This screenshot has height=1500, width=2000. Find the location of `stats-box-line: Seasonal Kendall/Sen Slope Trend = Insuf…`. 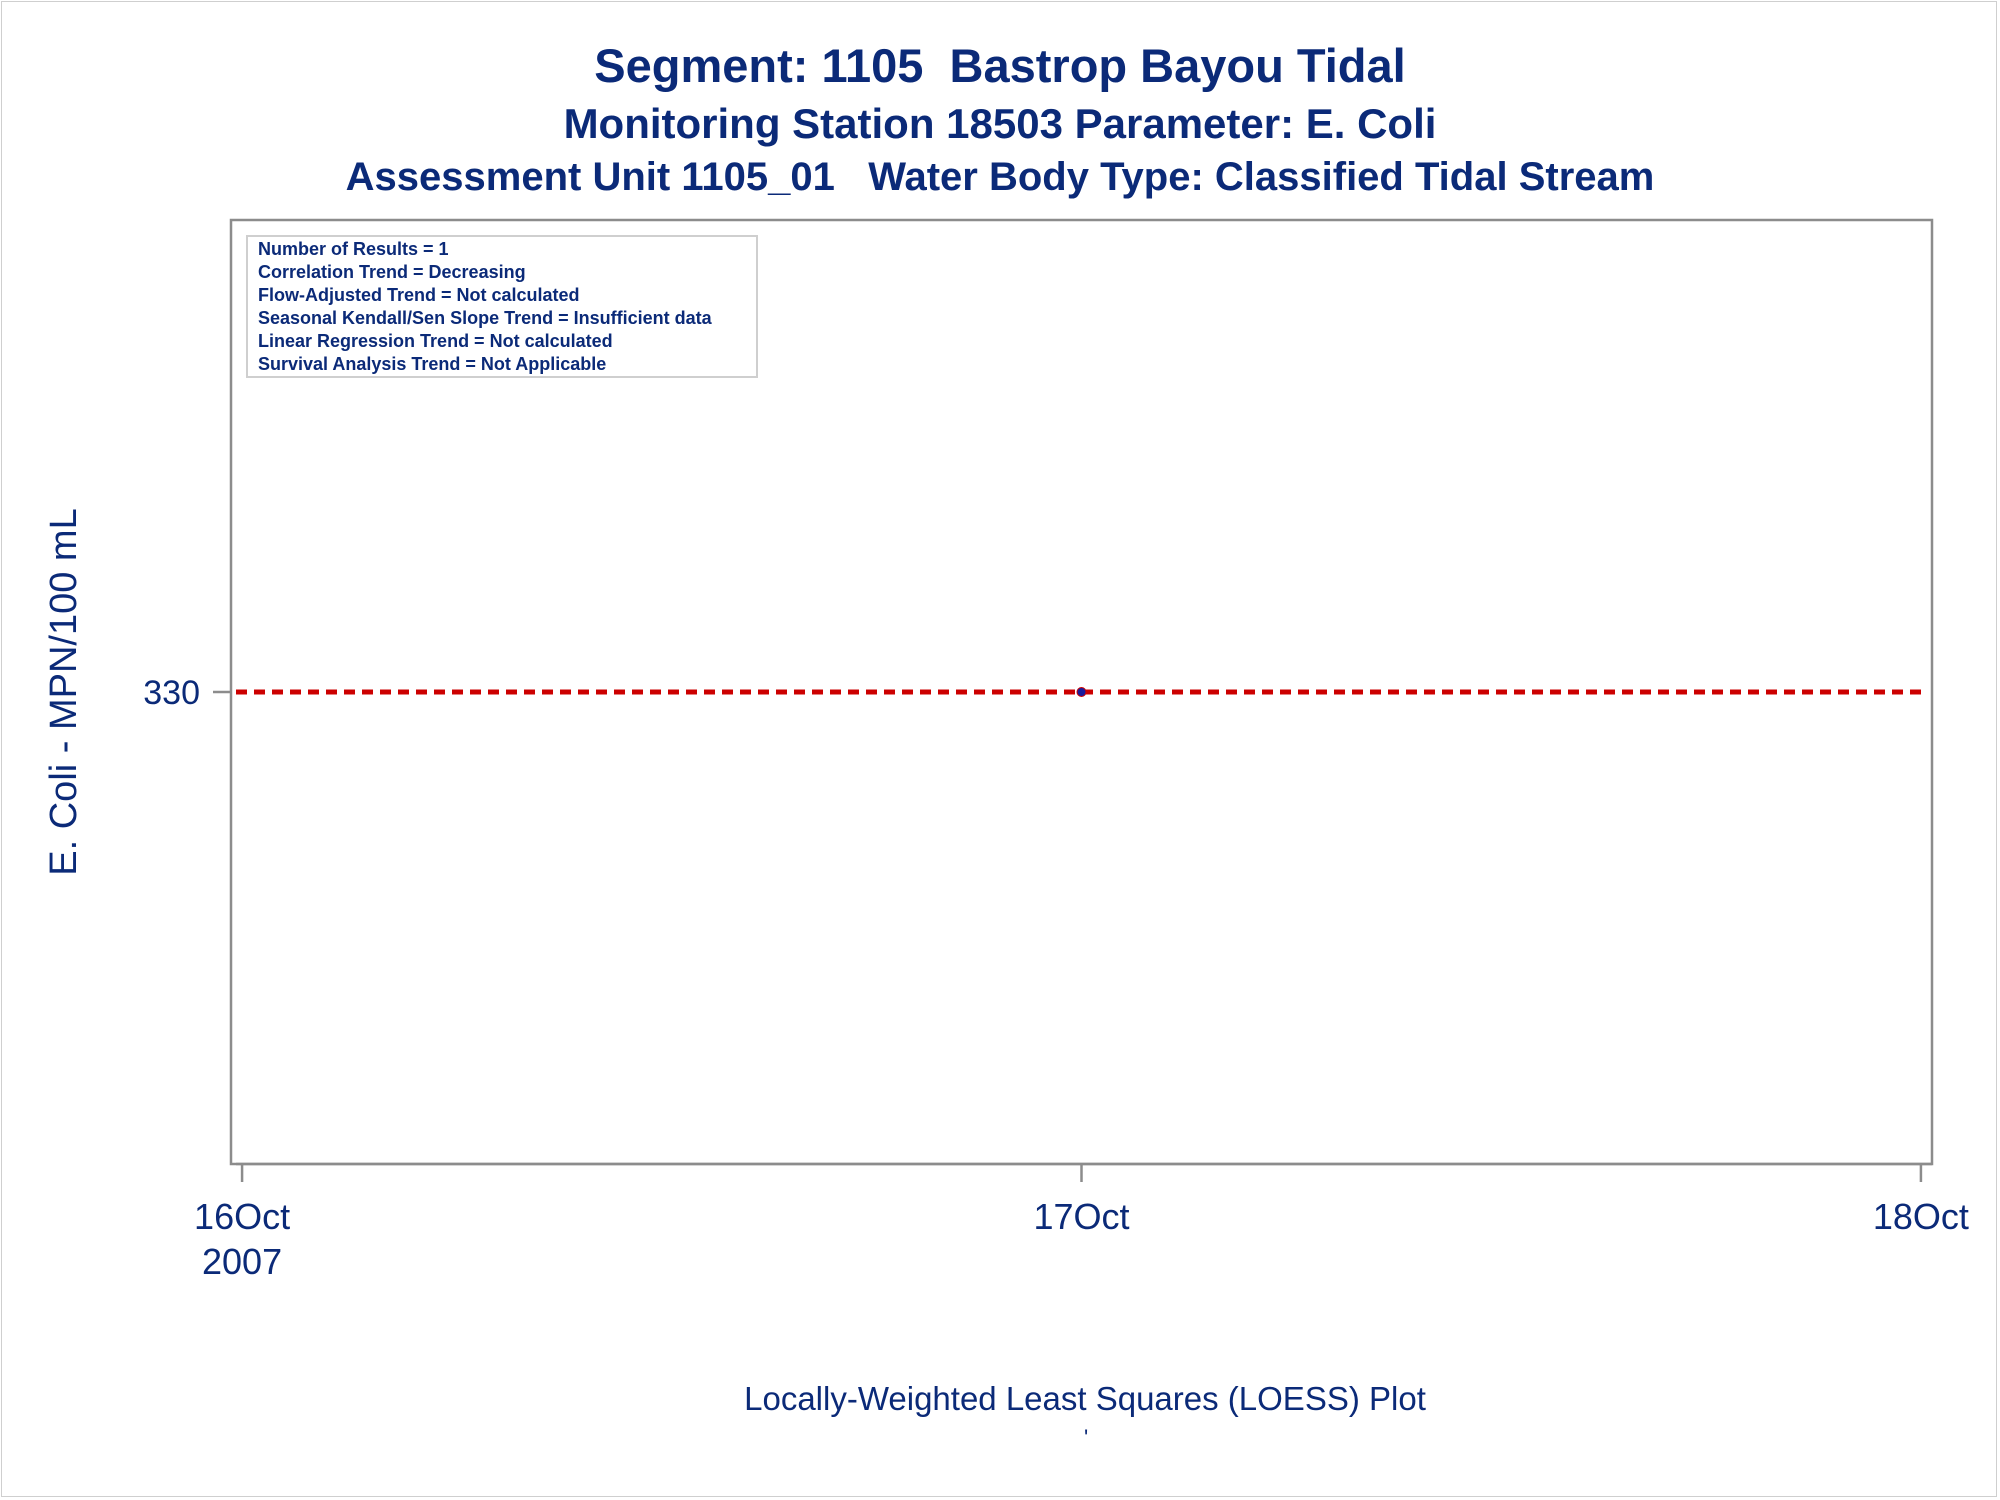

stats-box-line: Seasonal Kendall/Sen Slope Trend = Insuf… is located at coordinates (485, 318).